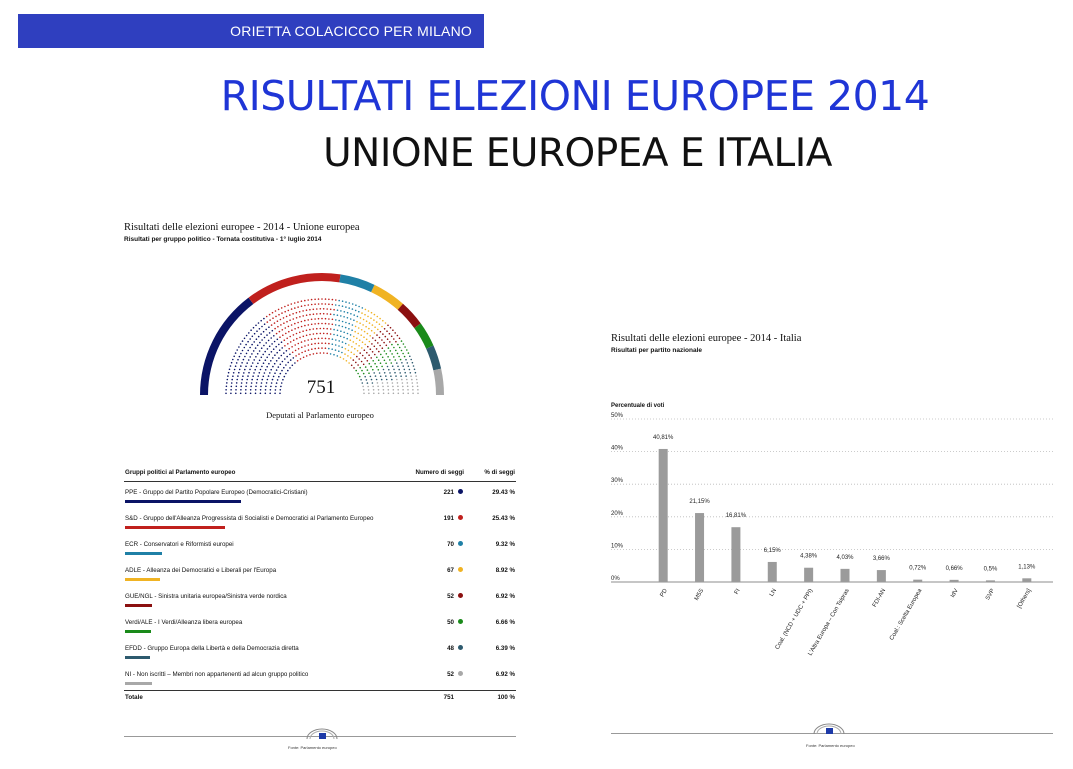  What do you see at coordinates (809, 557) in the screenshot?
I see `bar-value-label: 4,38%` at bounding box center [809, 557].